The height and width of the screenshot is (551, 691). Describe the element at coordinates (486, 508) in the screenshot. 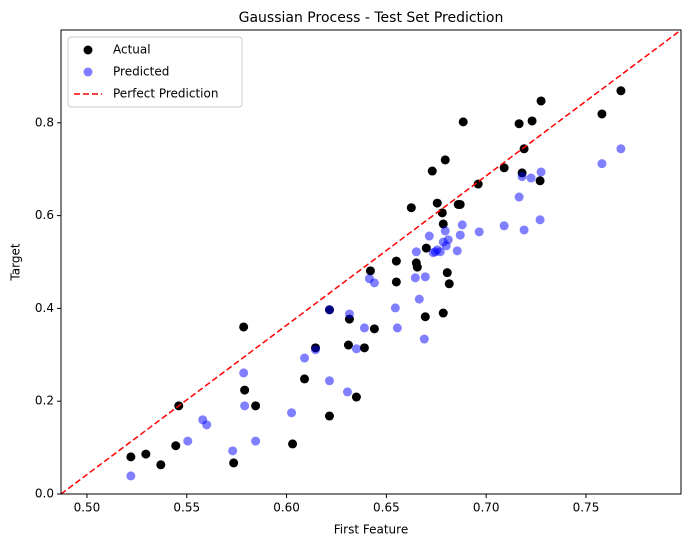

I see `x-tick-label: 0.70` at that location.